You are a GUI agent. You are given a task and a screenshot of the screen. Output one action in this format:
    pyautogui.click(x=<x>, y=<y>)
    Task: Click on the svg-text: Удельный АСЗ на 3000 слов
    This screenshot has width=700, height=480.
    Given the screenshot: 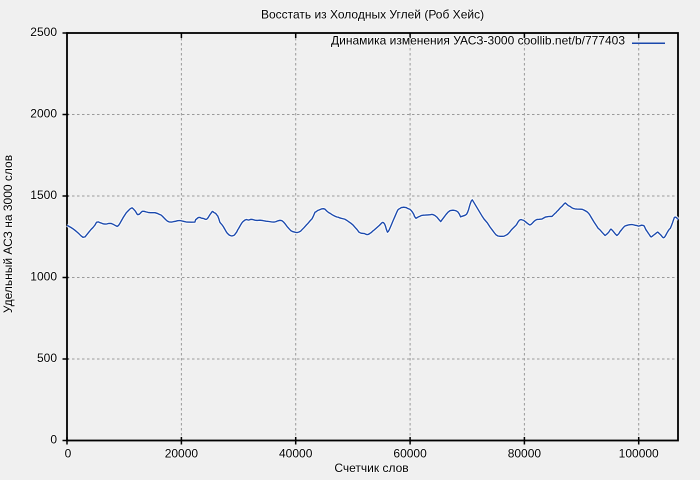 What is the action you would take?
    pyautogui.click(x=8, y=234)
    